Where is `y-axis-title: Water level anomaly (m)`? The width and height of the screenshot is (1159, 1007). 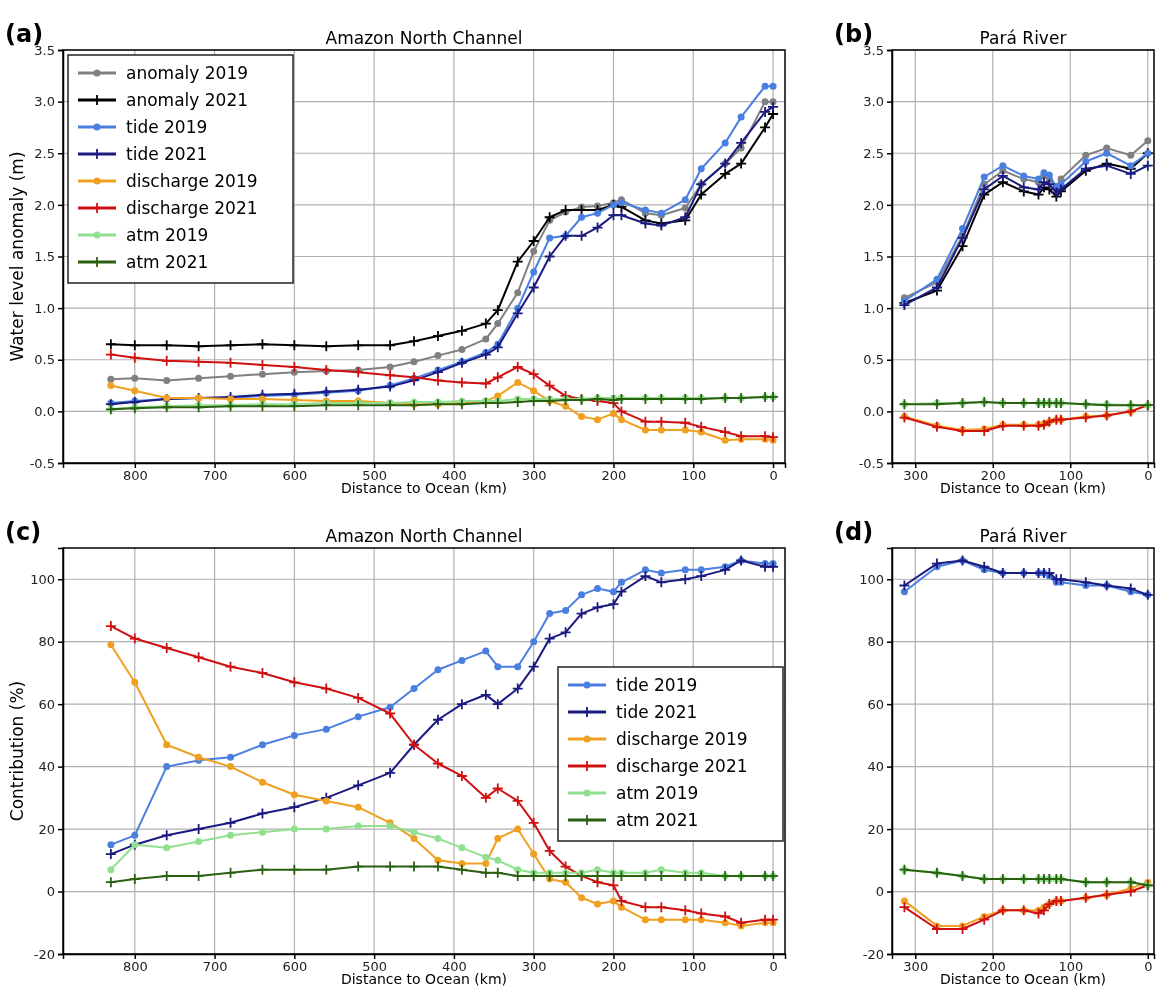
y-axis-title: Water level anomaly (m) is located at coordinates (17, 256).